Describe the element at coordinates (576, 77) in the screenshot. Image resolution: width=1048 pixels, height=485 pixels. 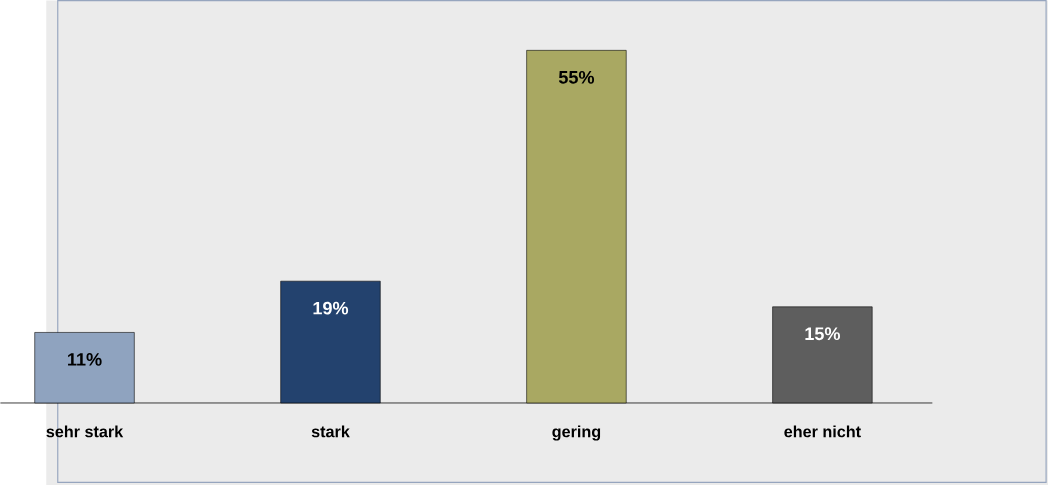
I see `data-label: 55%` at that location.